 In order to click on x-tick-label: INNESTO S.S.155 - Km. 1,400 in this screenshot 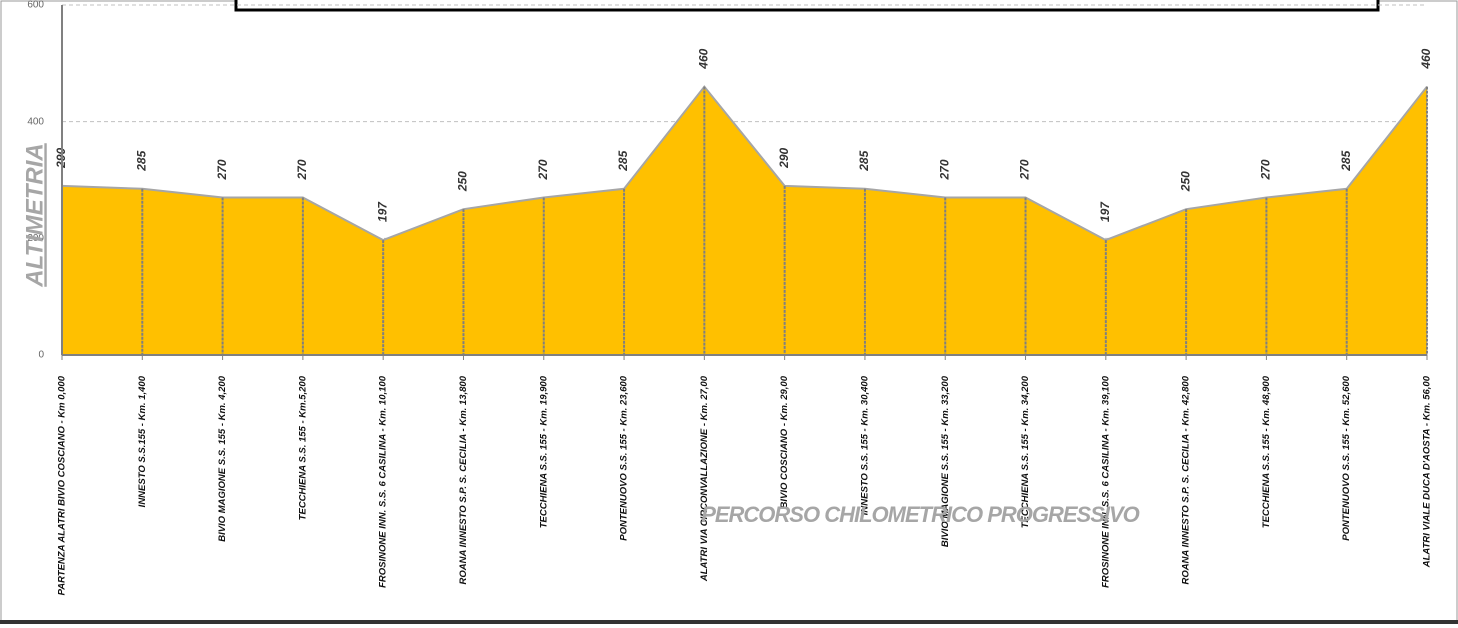, I will do `click(142, 441)`.